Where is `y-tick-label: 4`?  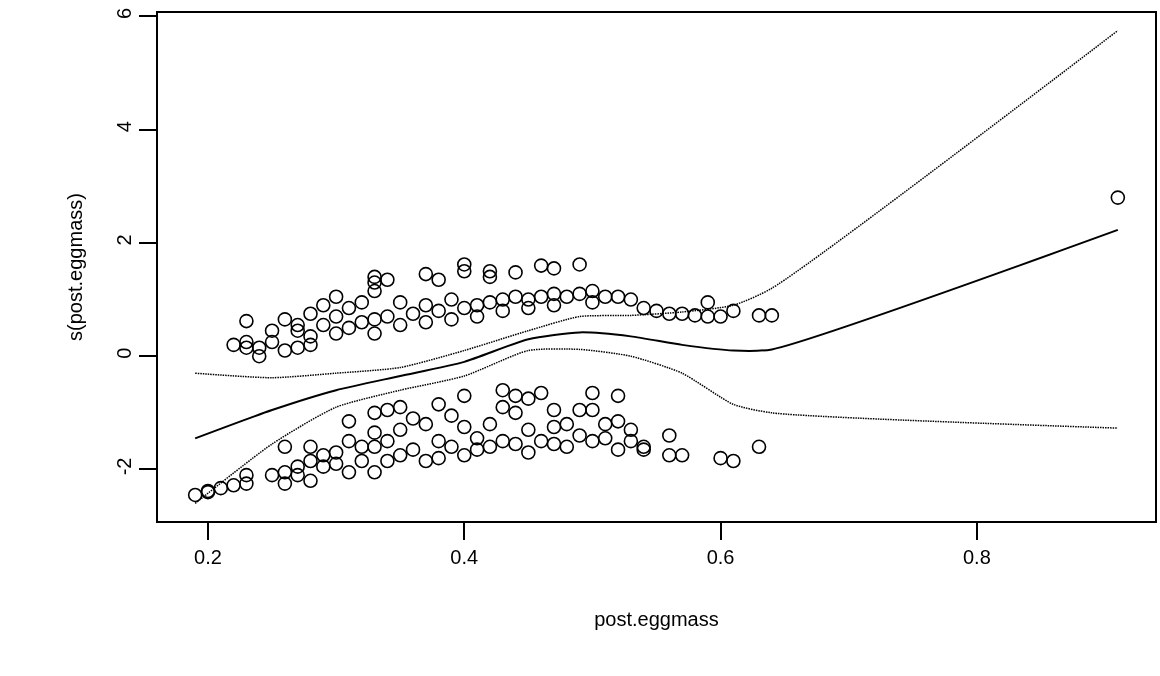
y-tick-label: 4 is located at coordinates (124, 127).